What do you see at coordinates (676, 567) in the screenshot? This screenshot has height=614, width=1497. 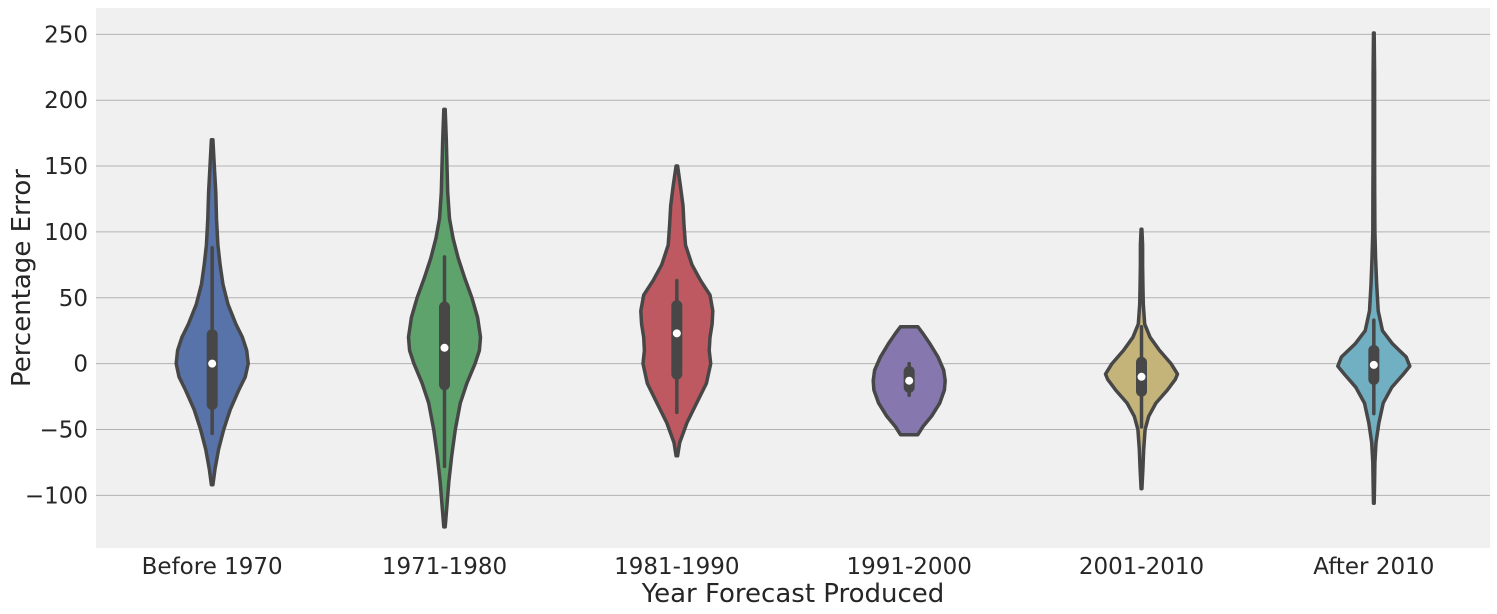 I see `x-tick-label: 1981-1990` at bounding box center [676, 567].